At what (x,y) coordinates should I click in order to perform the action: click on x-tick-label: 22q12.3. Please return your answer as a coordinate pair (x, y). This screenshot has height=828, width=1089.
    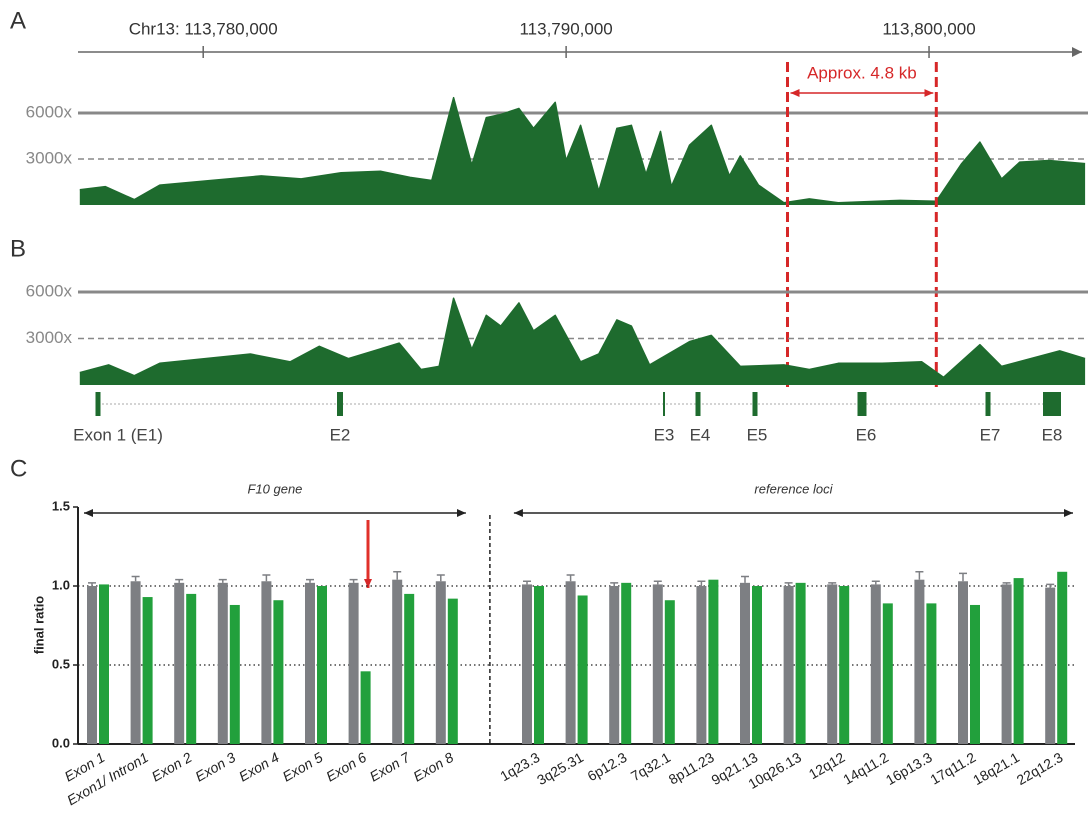
    Looking at the image, I should click on (1040, 768).